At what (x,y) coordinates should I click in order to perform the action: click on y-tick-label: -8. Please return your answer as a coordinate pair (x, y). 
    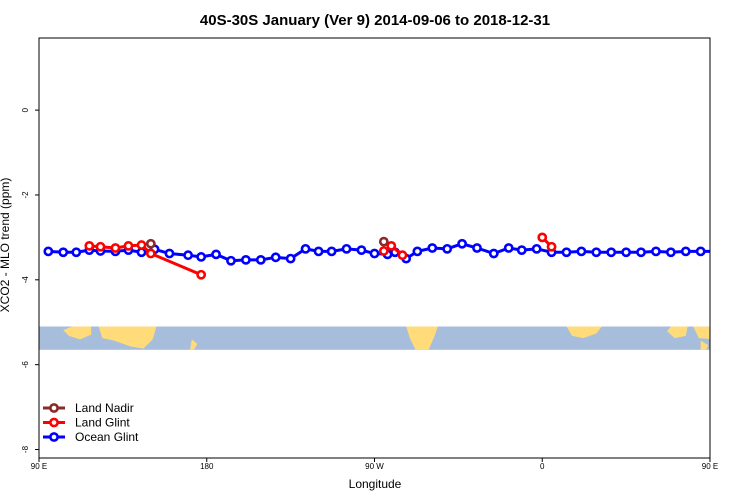
    Looking at the image, I should click on (25, 449).